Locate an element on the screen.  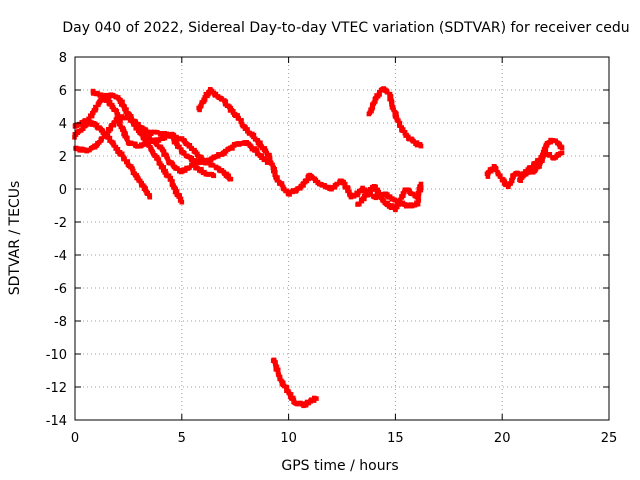
y-tick-label: 6 is located at coordinates (63, 91).